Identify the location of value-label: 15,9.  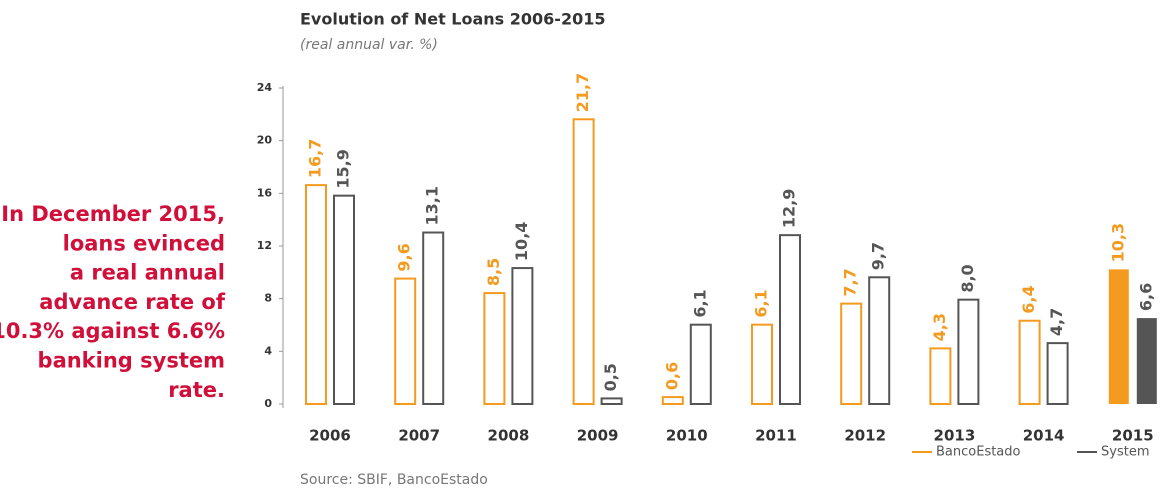
(343, 168).